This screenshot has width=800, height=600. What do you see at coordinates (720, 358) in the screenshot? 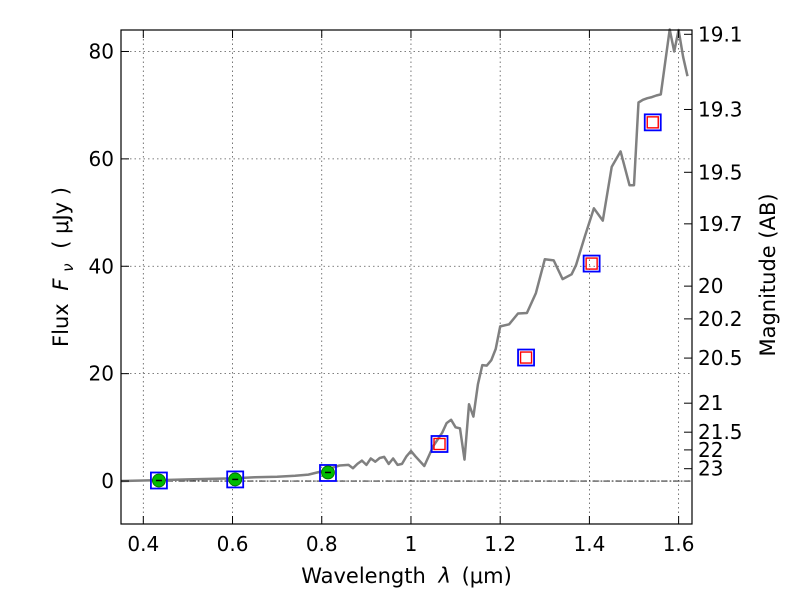
I see `right-tick-label: 20.5` at bounding box center [720, 358].